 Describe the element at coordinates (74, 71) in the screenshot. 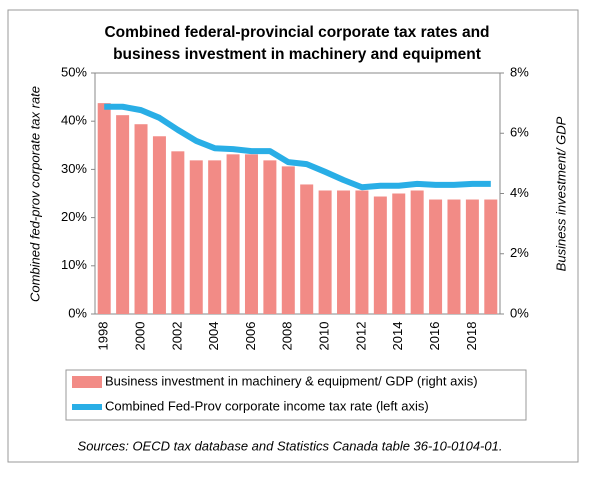

I see `y-tick-label: 50%` at that location.